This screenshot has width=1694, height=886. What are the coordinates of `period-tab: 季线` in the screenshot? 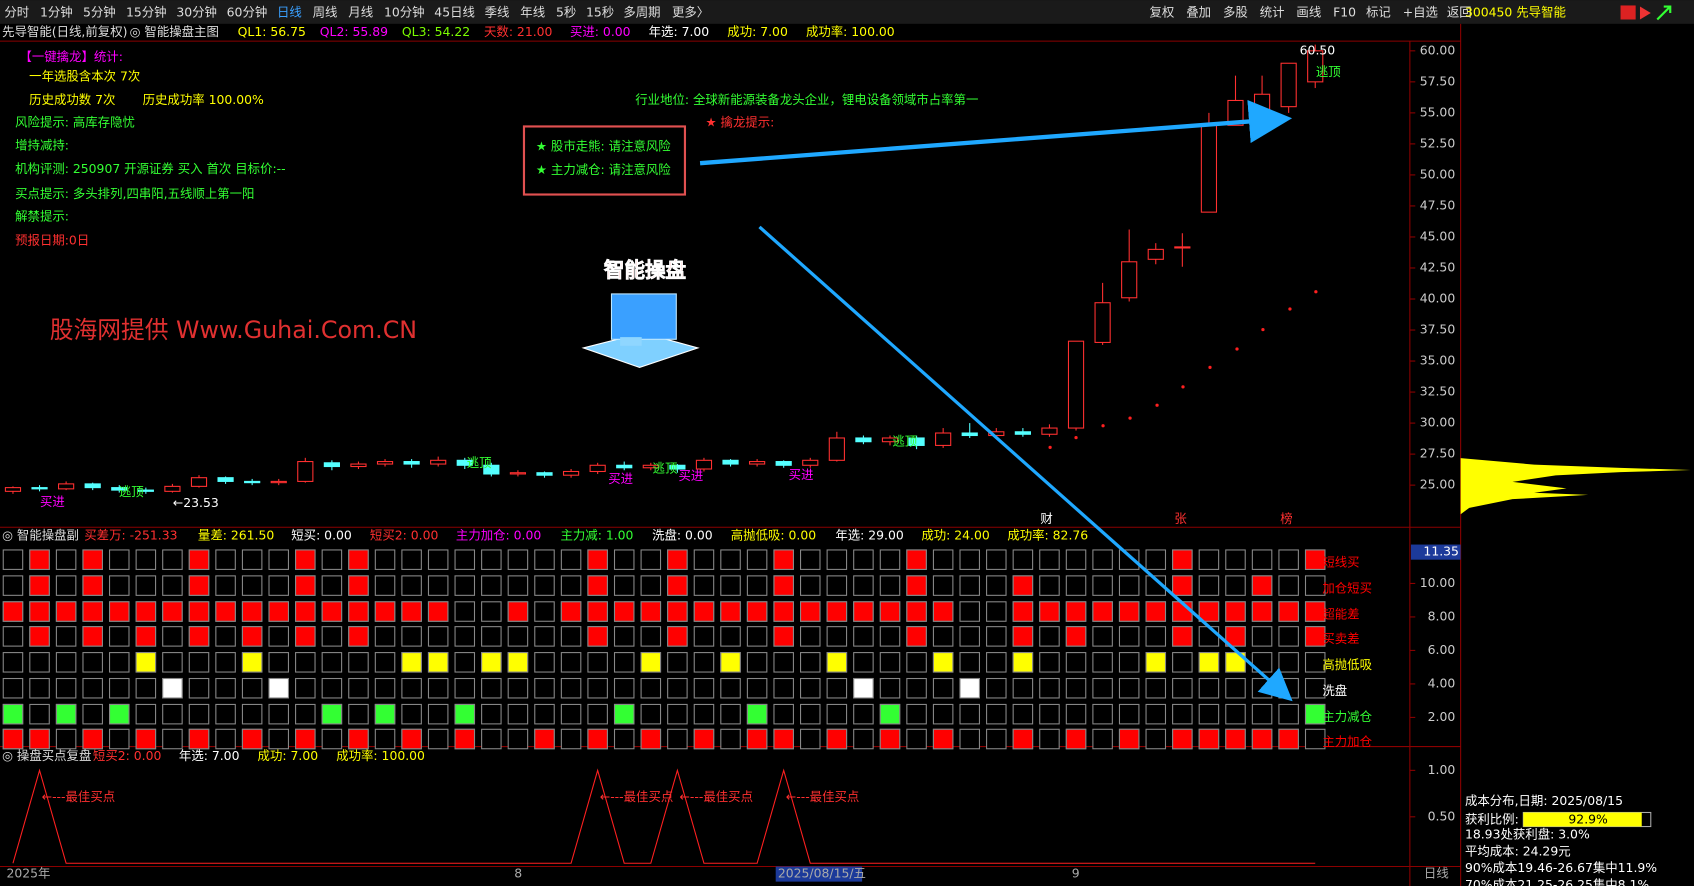 It's located at (497, 12).